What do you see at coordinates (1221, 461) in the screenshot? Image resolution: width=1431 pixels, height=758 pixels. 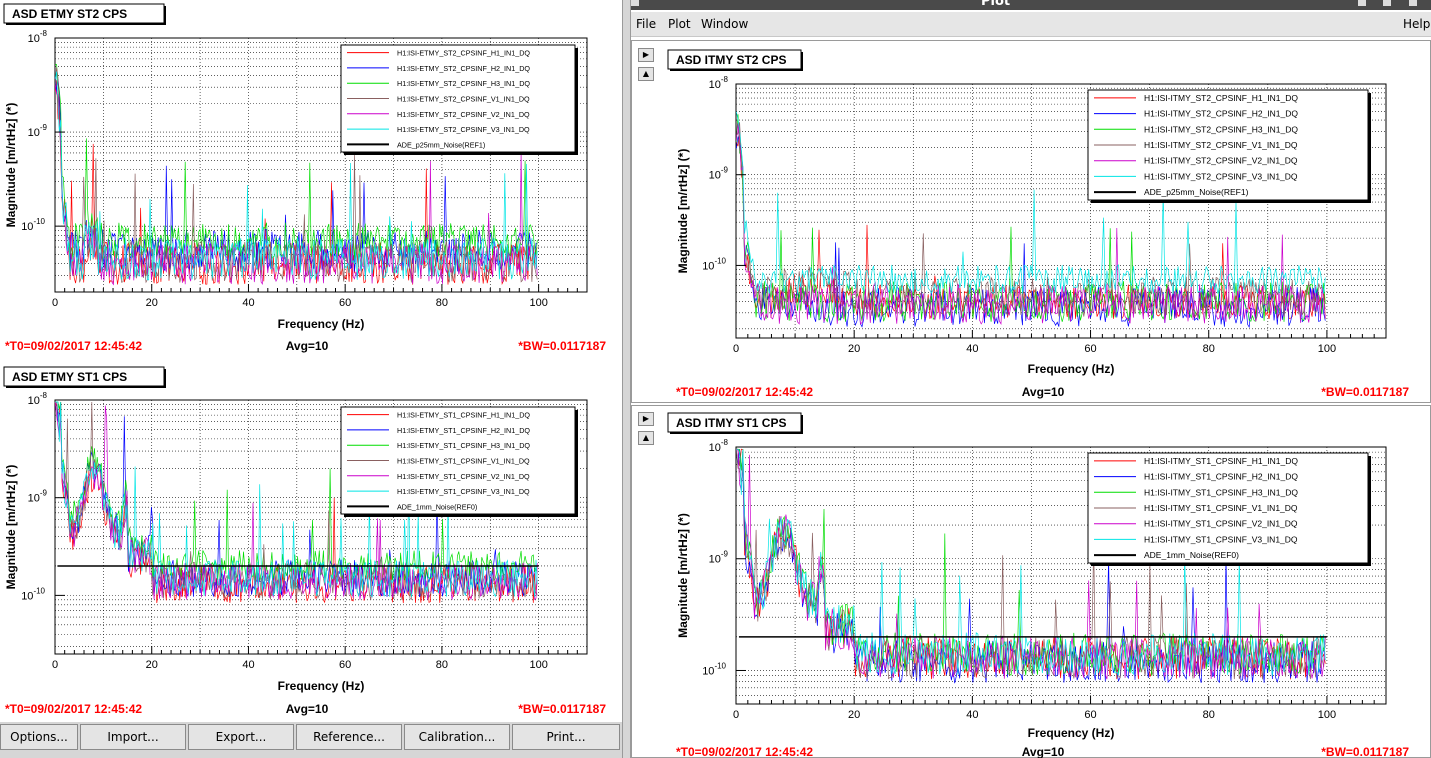 I see `legend-entry: H1:ISI-ITMY_ST1_CPSINF_H1_IN1_DQ` at bounding box center [1221, 461].